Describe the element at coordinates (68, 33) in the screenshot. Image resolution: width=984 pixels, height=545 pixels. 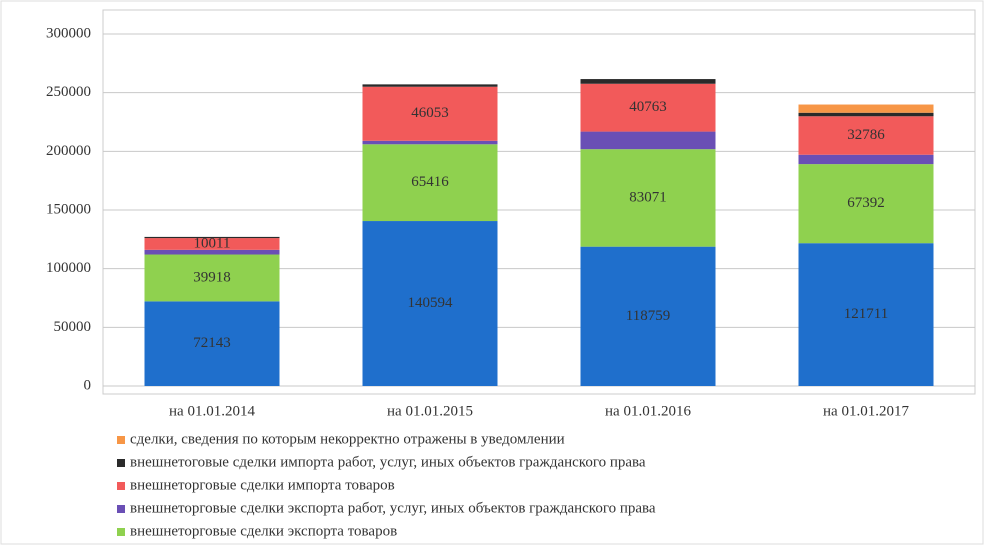
I see `y-tick-label: 300000` at that location.